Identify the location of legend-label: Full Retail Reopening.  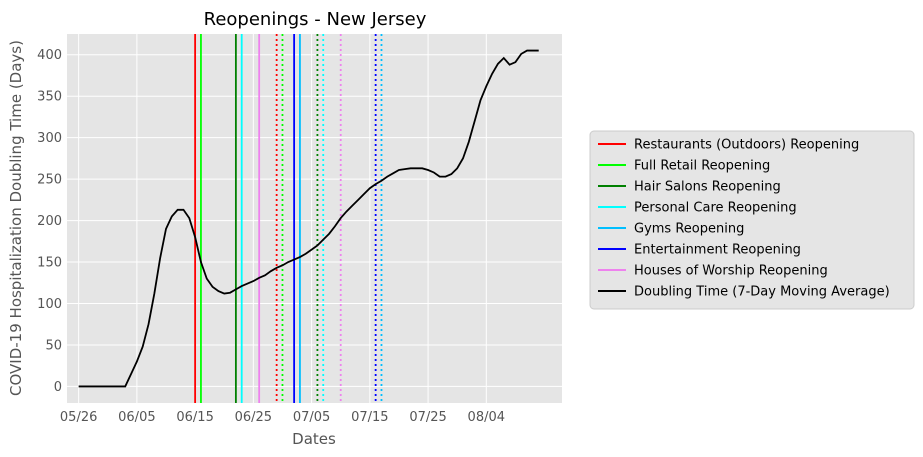
(702, 166).